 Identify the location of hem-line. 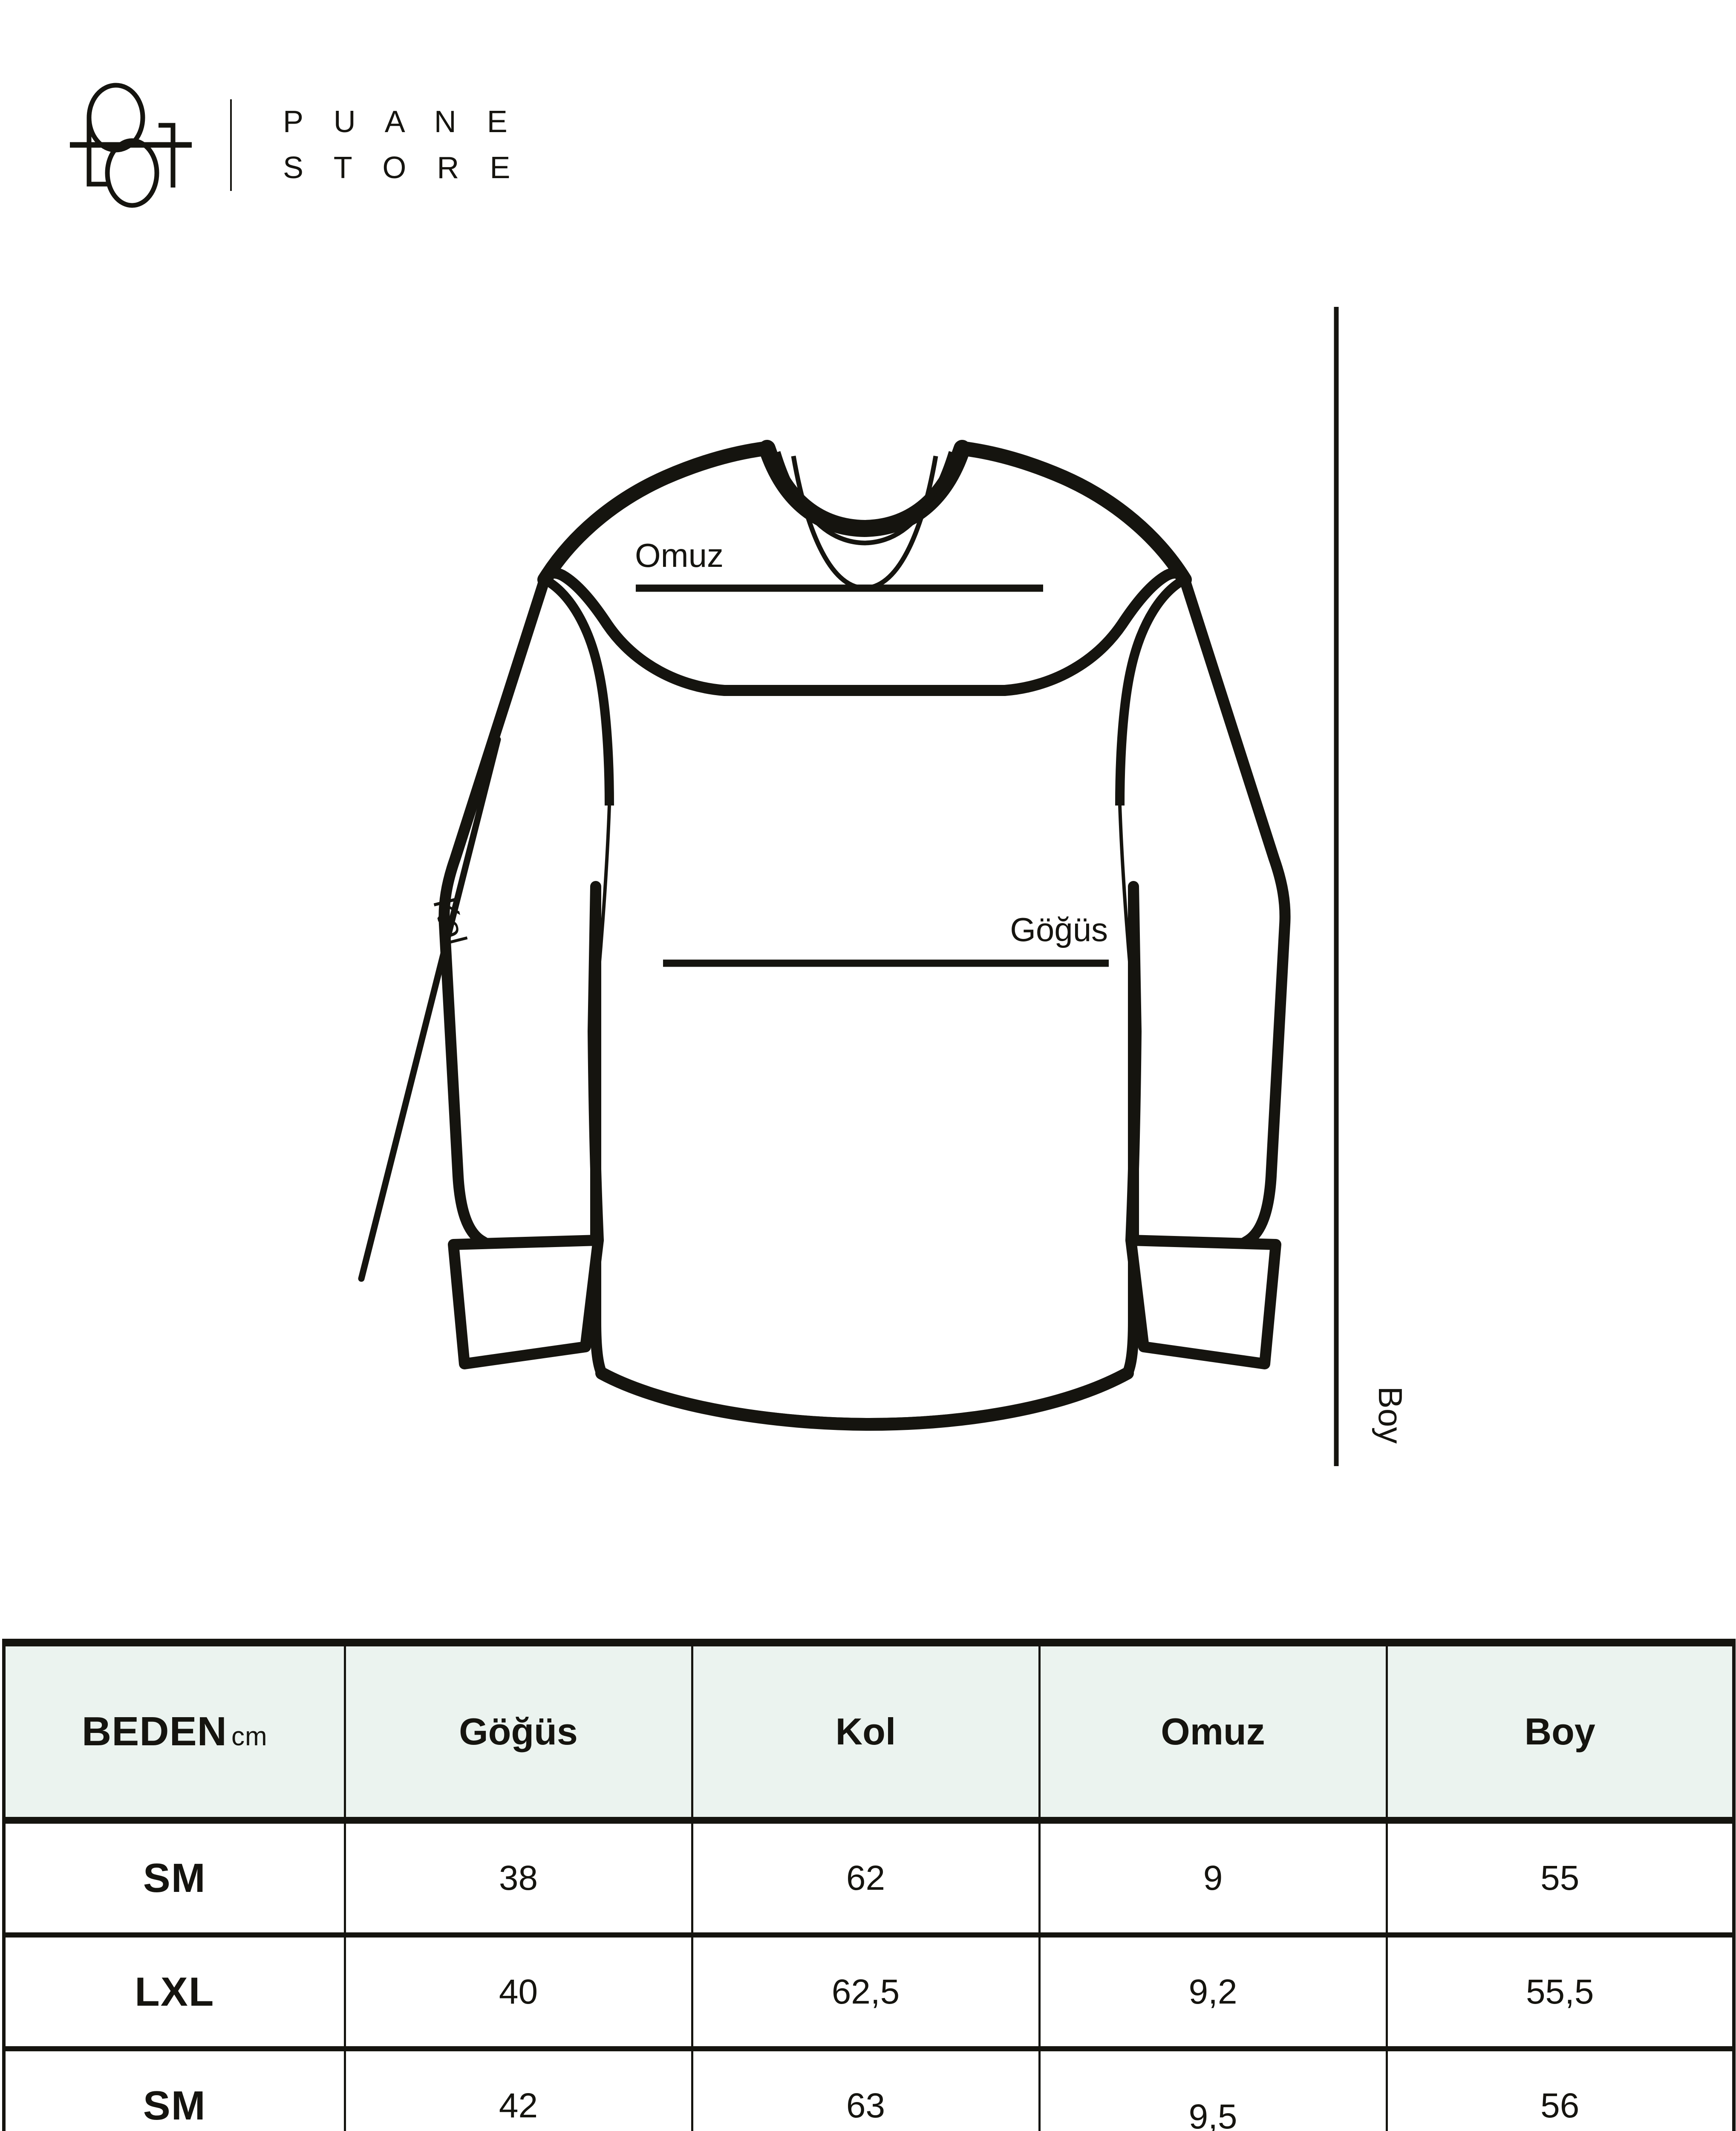
(864, 1399).